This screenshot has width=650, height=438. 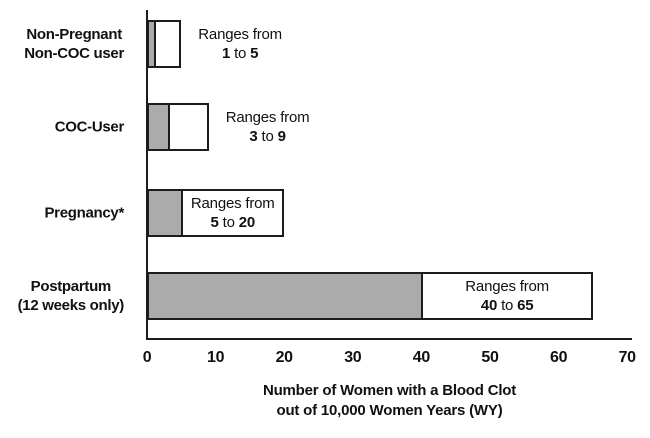 I want to click on y-axis-line, so click(x=147, y=175).